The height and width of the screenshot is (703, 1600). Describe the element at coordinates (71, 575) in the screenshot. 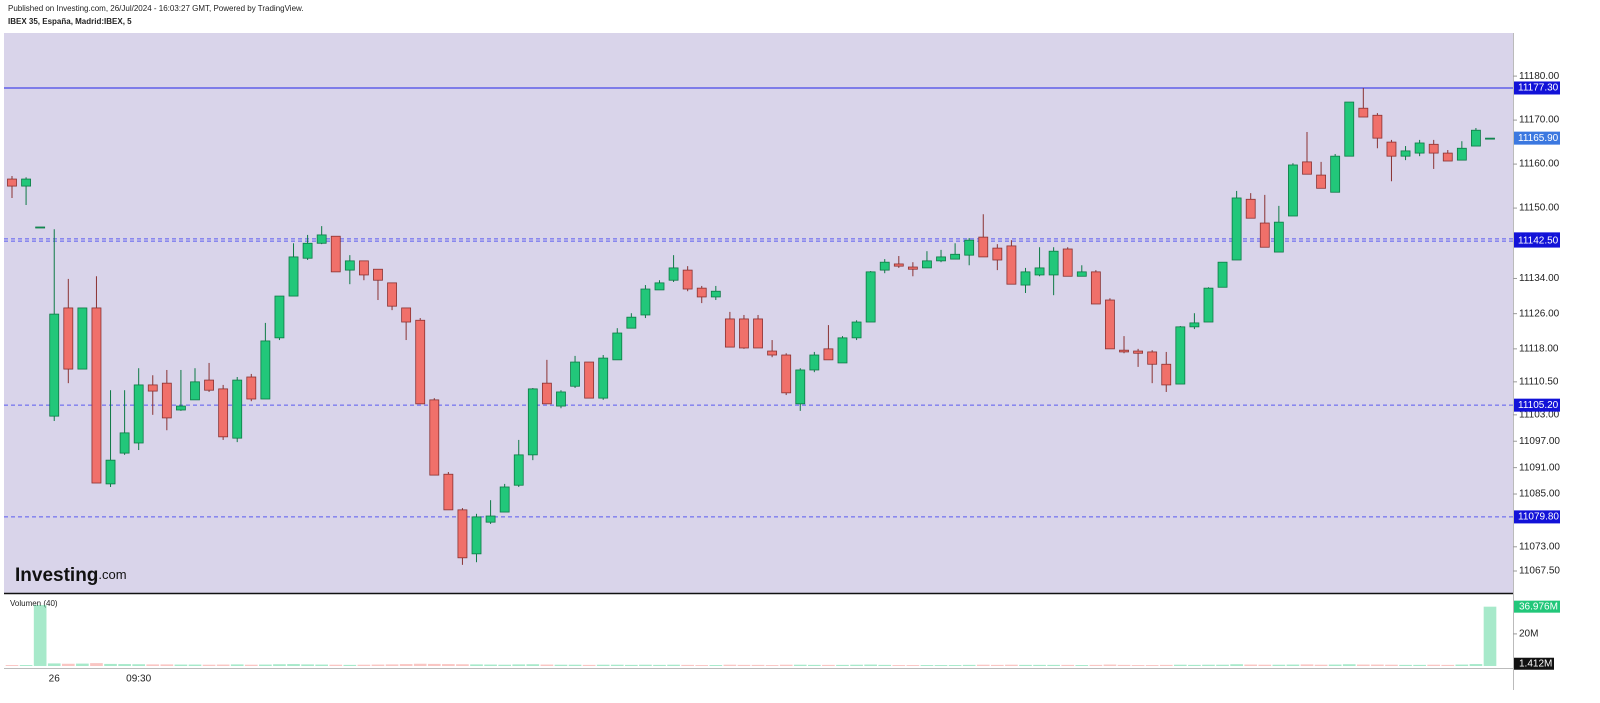

I see `watermark: Investing.com` at that location.